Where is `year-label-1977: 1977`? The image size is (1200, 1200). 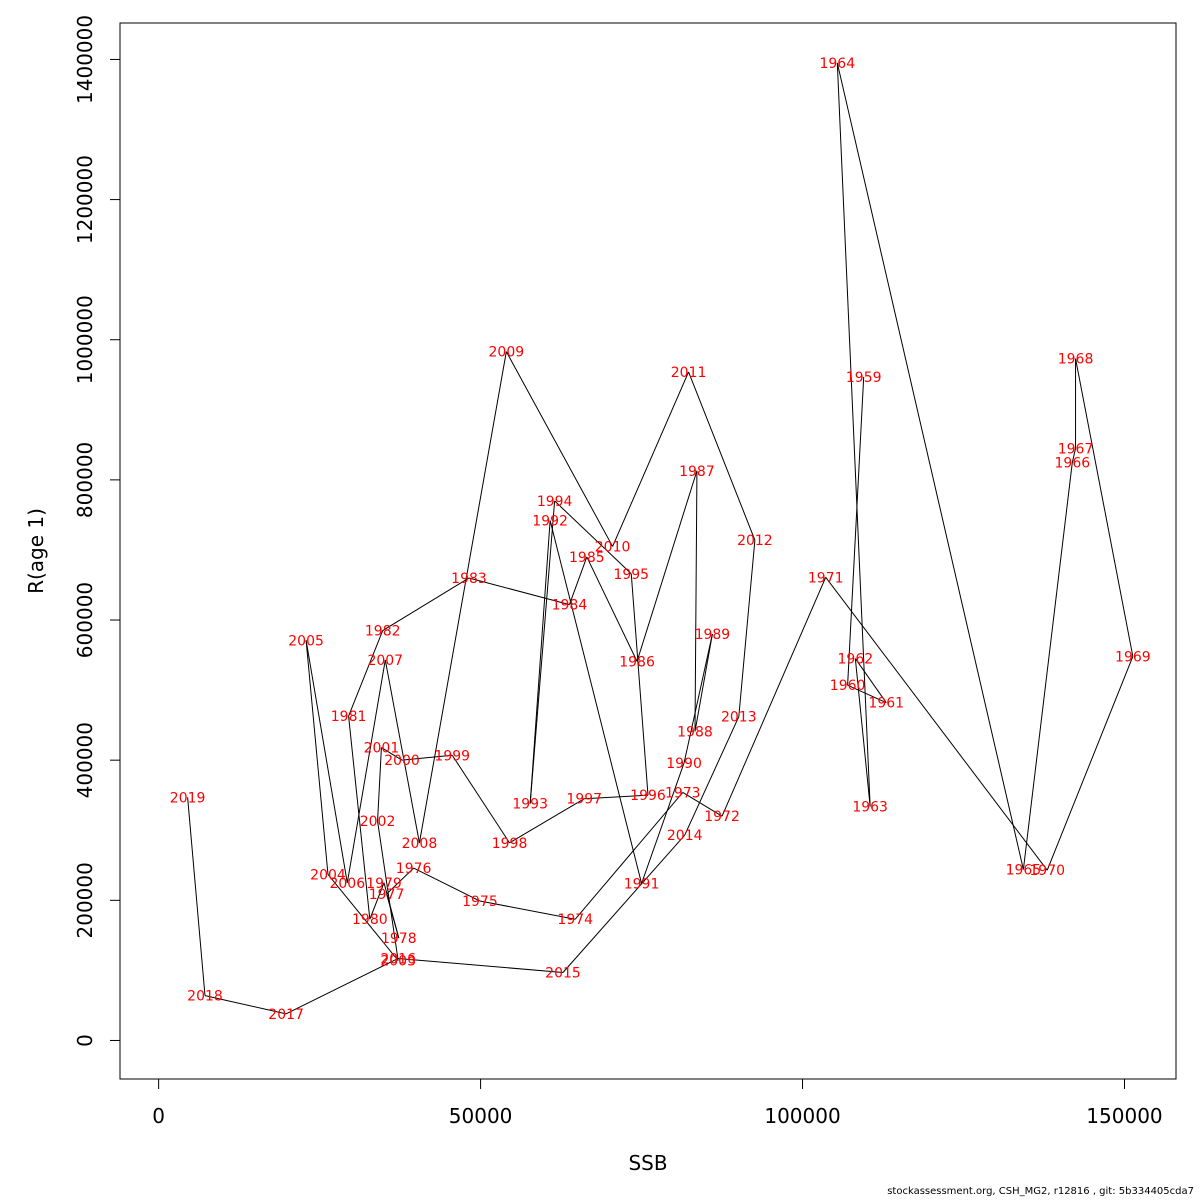
year-label-1977: 1977 is located at coordinates (387, 895).